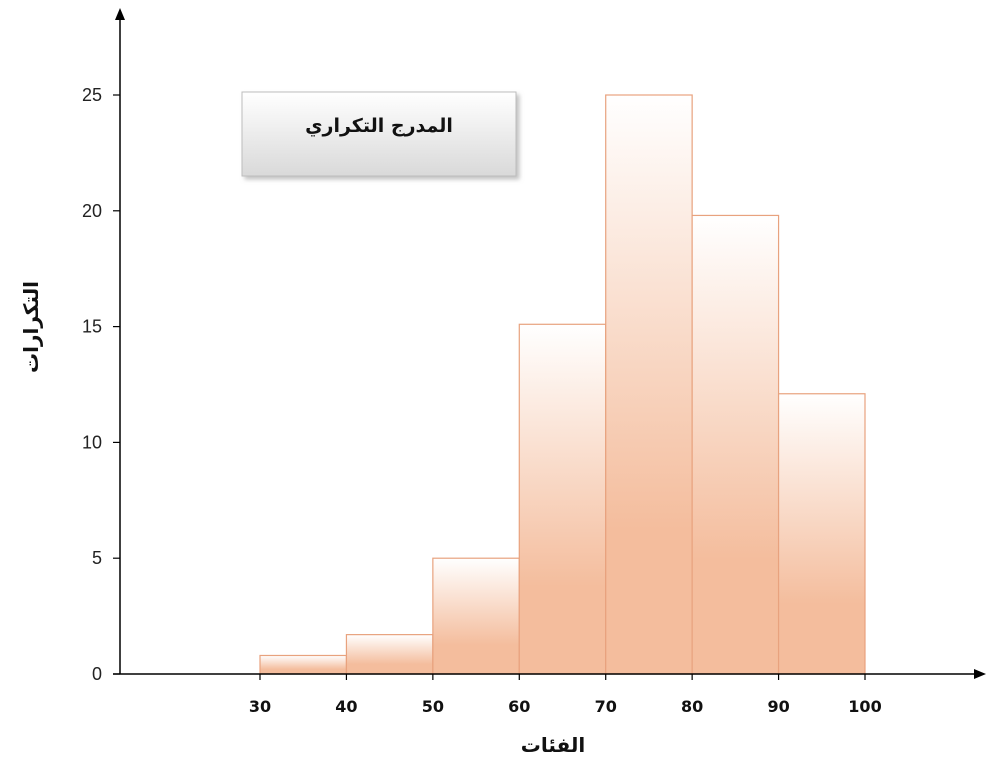 Image resolution: width=986 pixels, height=769 pixels. Describe the element at coordinates (92, 95) in the screenshot. I see `y-tick-label: 25` at that location.